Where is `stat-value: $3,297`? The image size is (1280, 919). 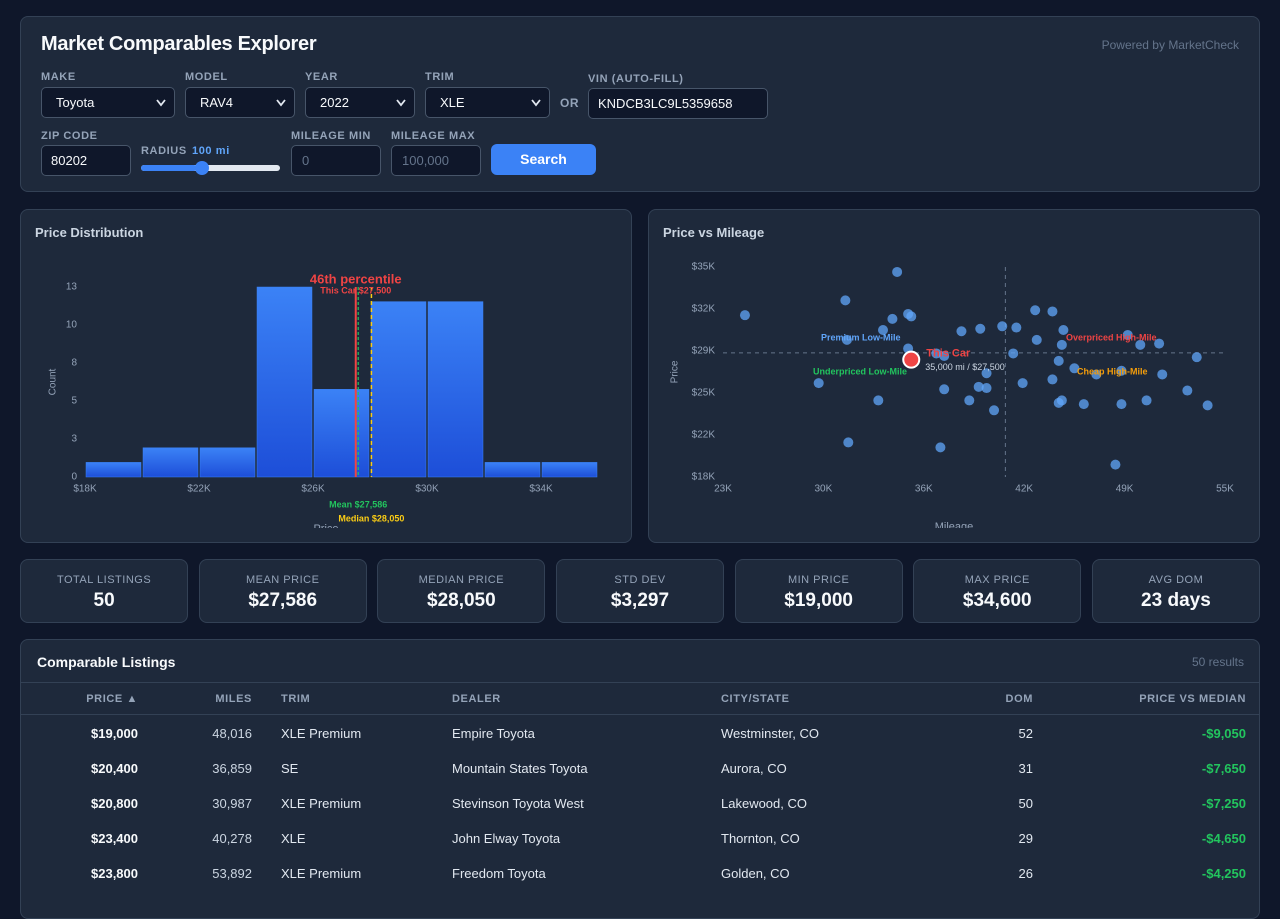
stat-value: $3,297 is located at coordinates (640, 600).